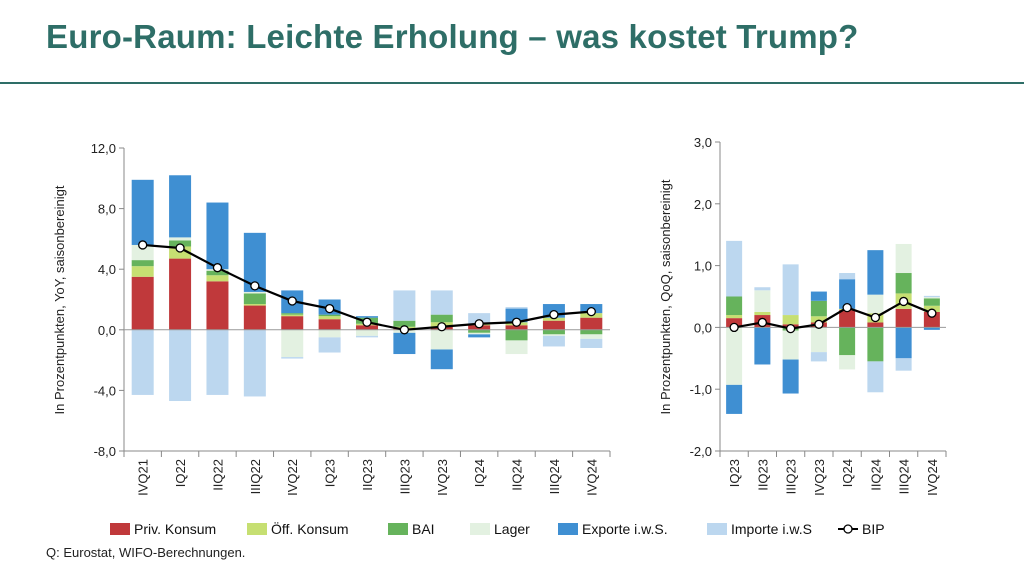  I want to click on bar-importe-IIIQ24, so click(553, 341).